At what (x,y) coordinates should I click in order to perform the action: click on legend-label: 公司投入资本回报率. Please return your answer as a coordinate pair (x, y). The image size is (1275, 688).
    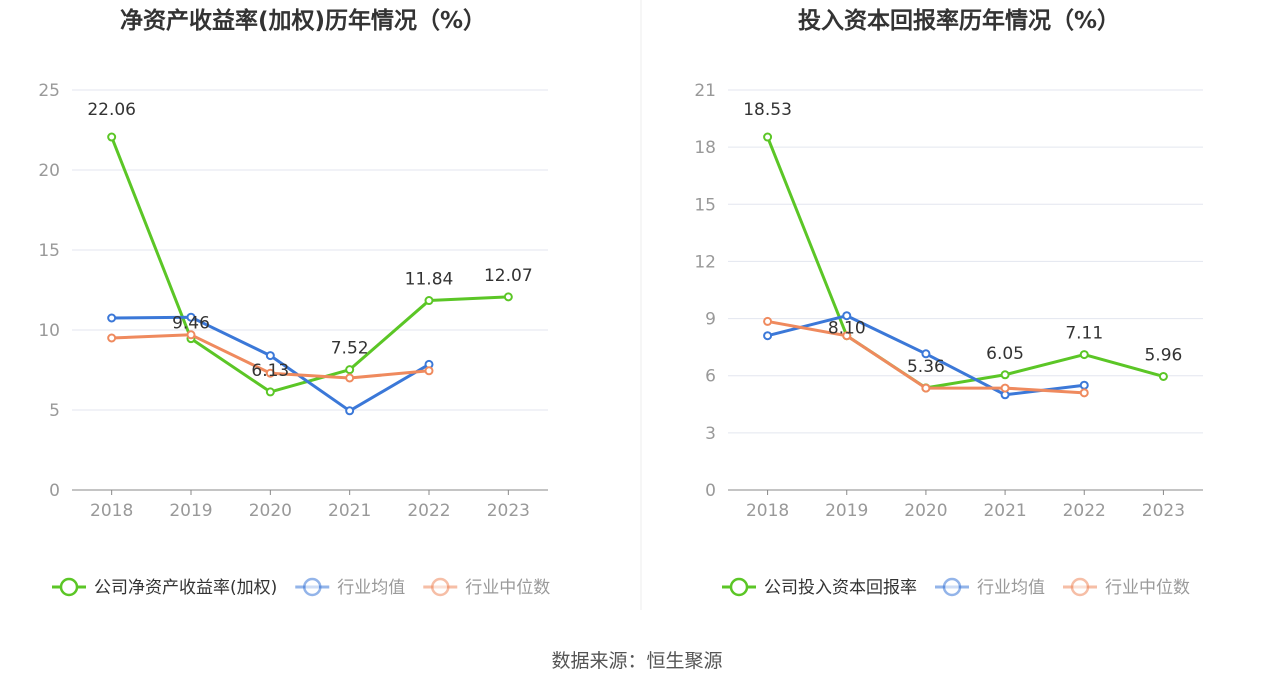
    Looking at the image, I should click on (840, 588).